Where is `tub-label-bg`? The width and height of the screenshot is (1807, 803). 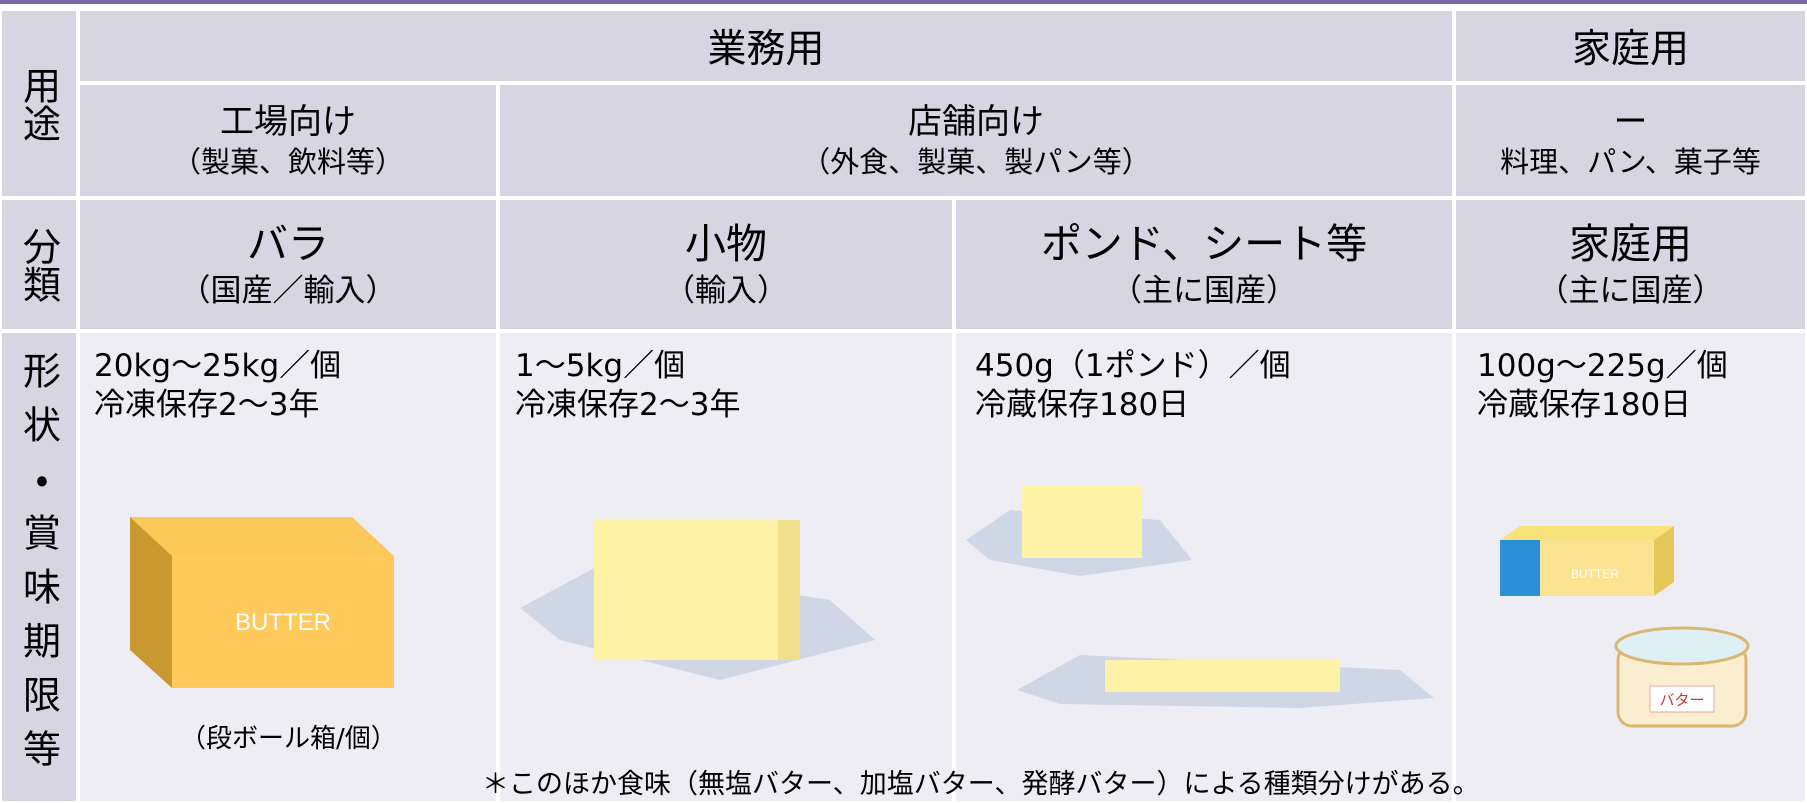 tub-label-bg is located at coordinates (1682, 699).